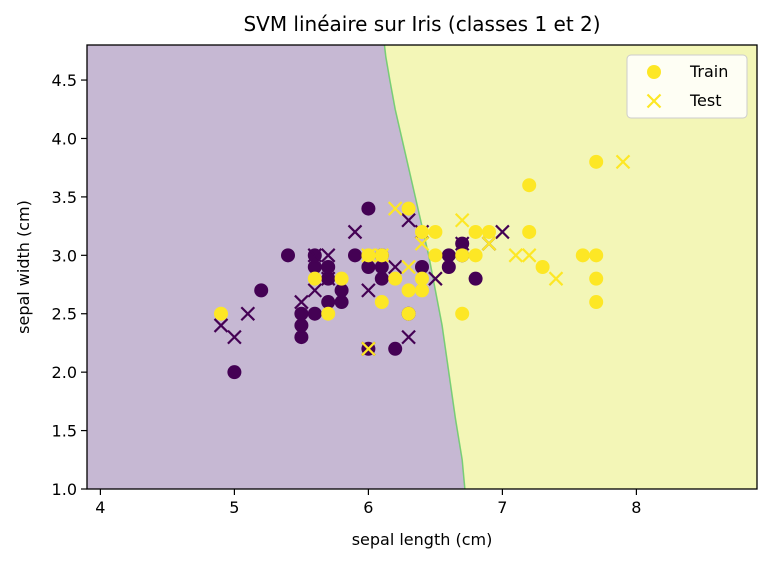  I want to click on x-tick-label: 5, so click(234, 507).